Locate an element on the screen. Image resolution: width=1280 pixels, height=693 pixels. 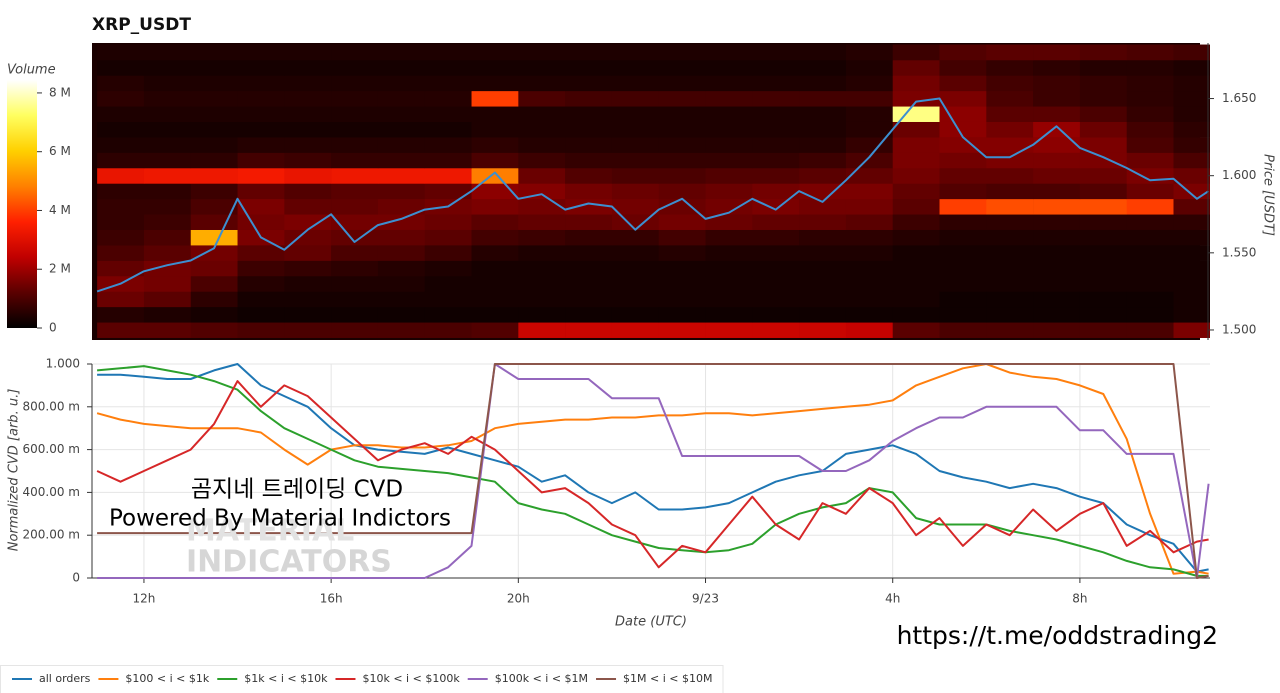
watermark-subtitle: Powered By Material Indictors is located at coordinates (280, 519).